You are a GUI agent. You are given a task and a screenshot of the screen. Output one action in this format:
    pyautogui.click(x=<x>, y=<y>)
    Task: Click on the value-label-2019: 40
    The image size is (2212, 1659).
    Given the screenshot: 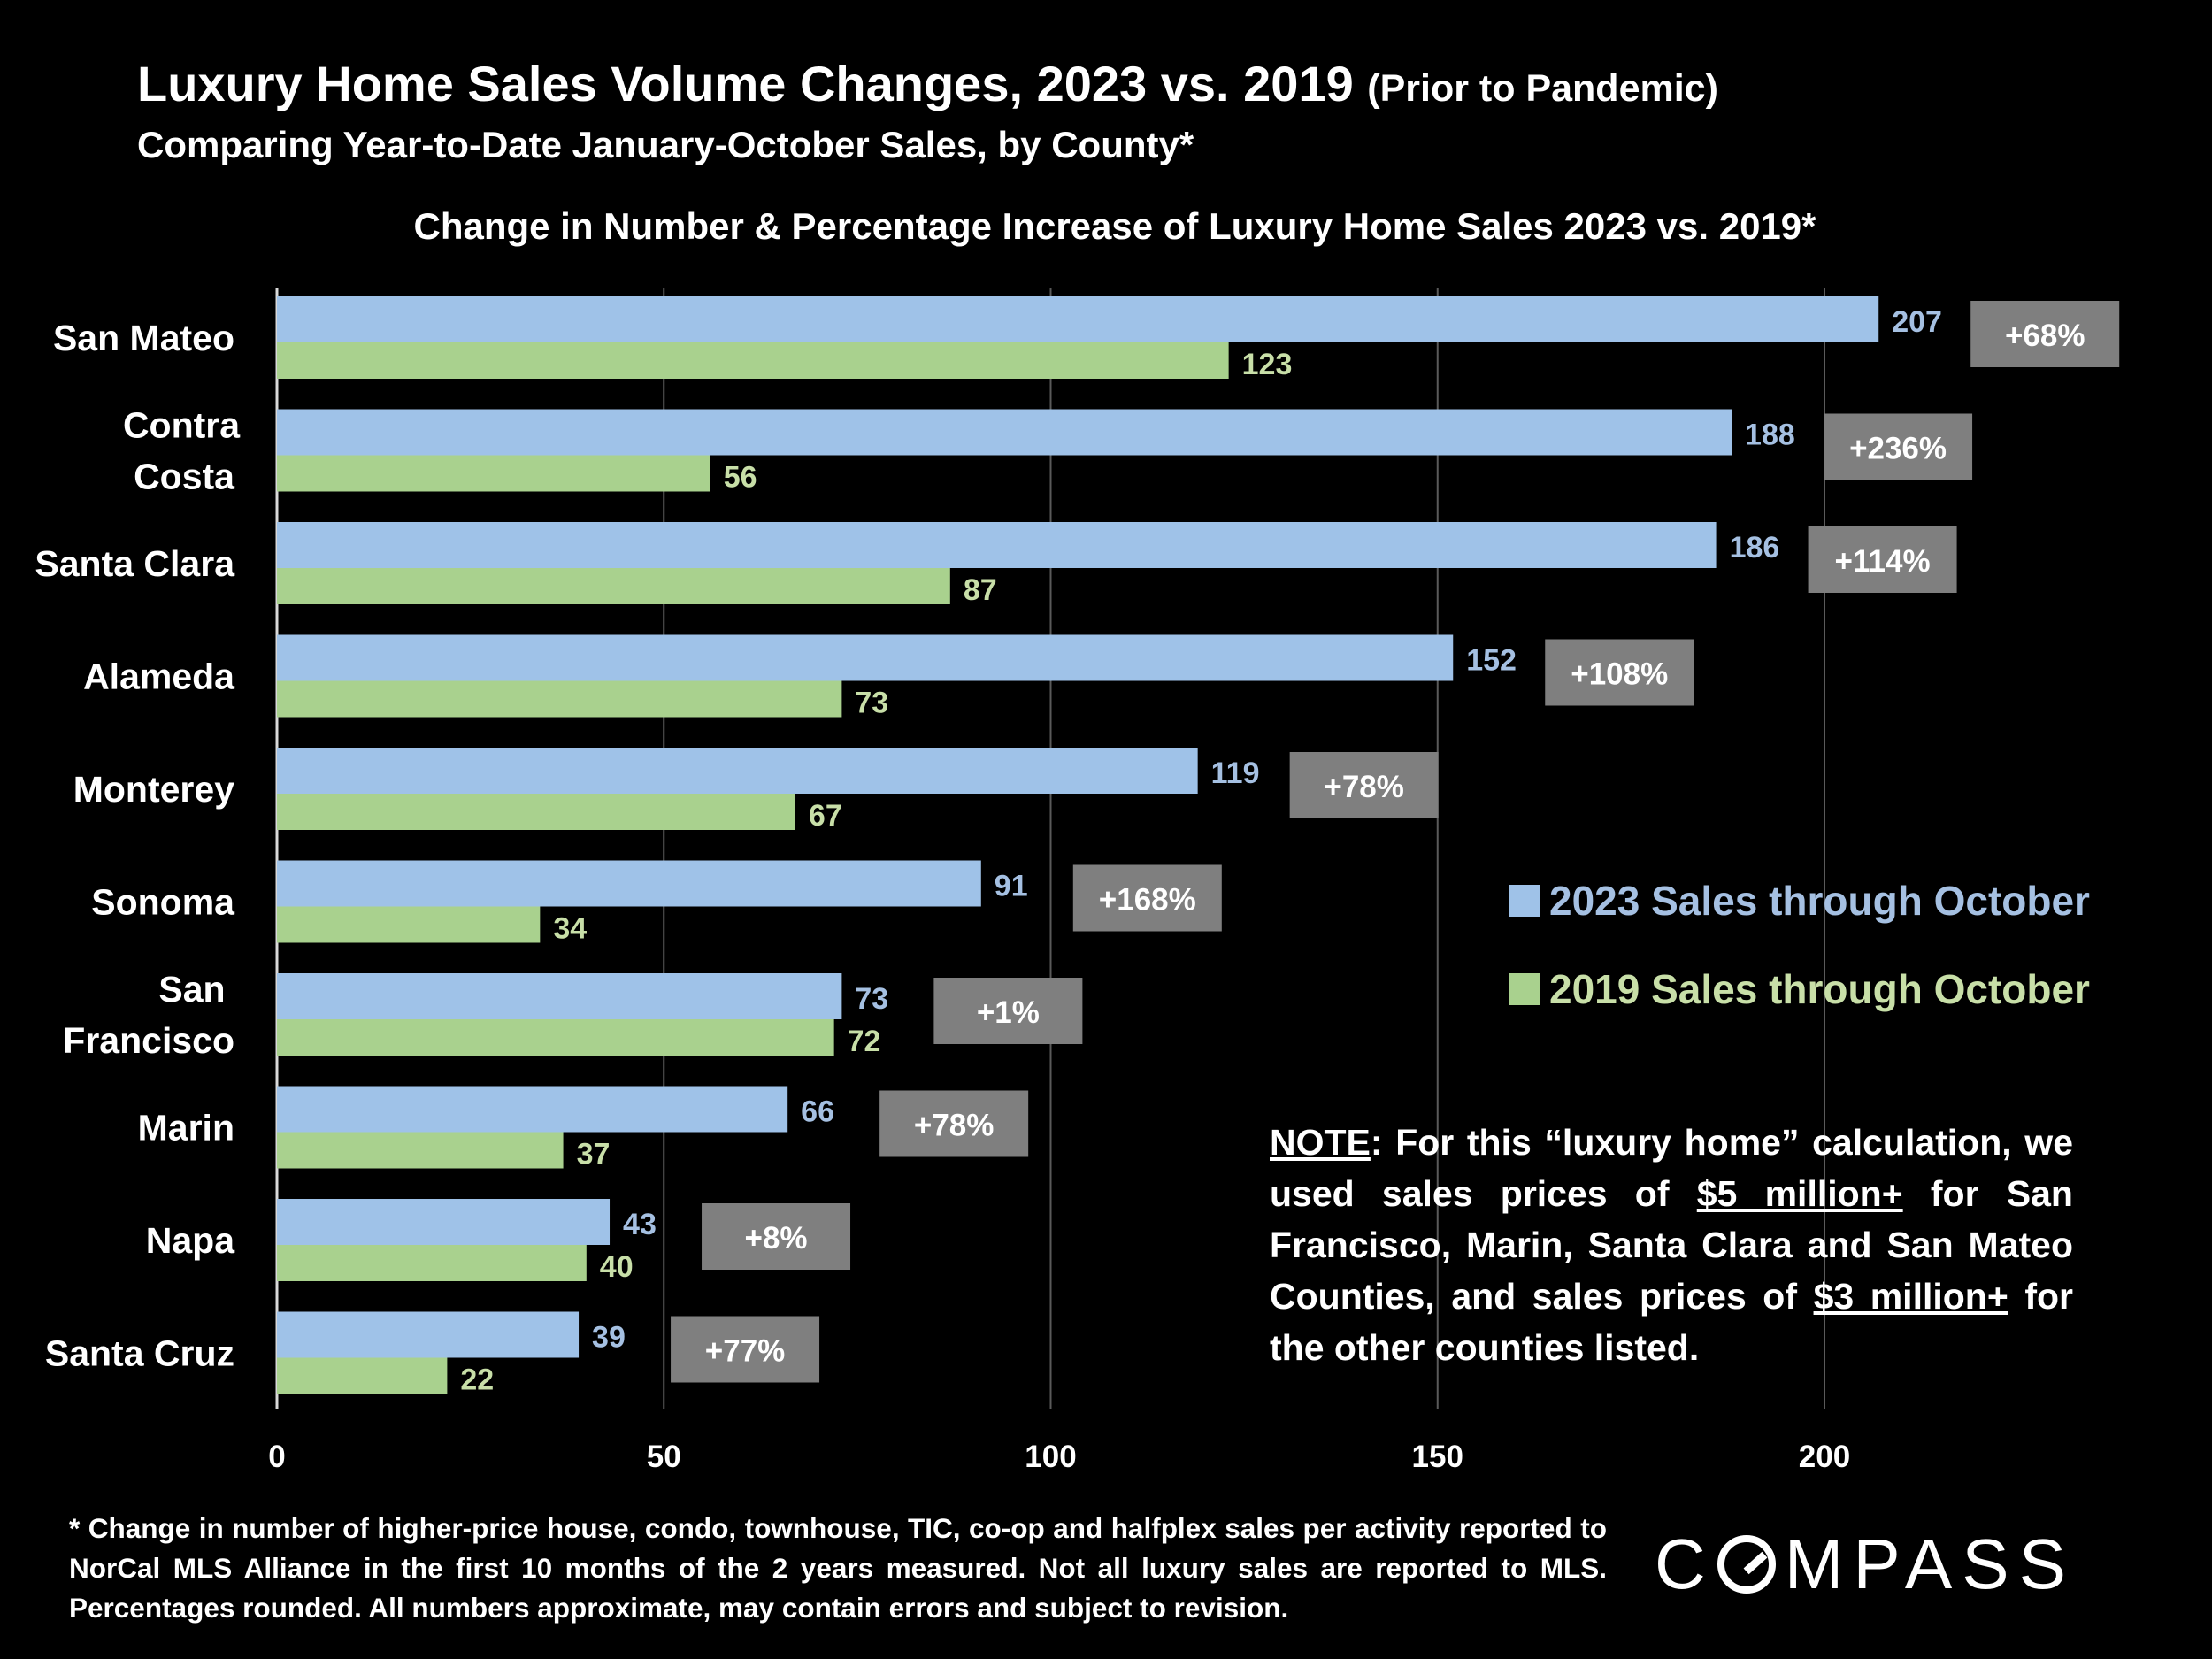 What is the action you would take?
    pyautogui.click(x=617, y=1267)
    